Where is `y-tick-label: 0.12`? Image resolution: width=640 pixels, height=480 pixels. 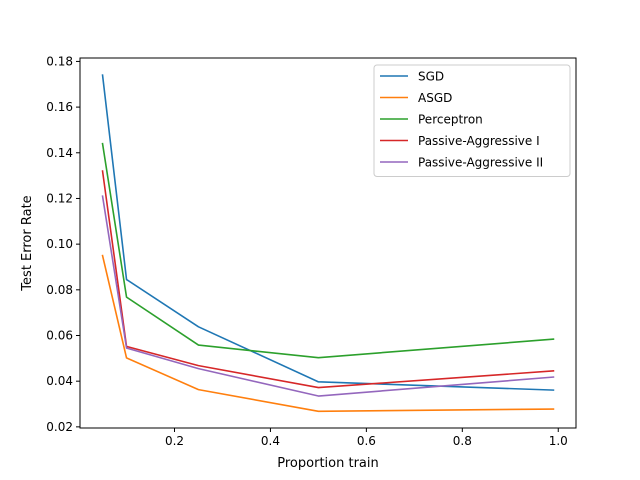
y-tick-label: 0.12 is located at coordinates (59, 198).